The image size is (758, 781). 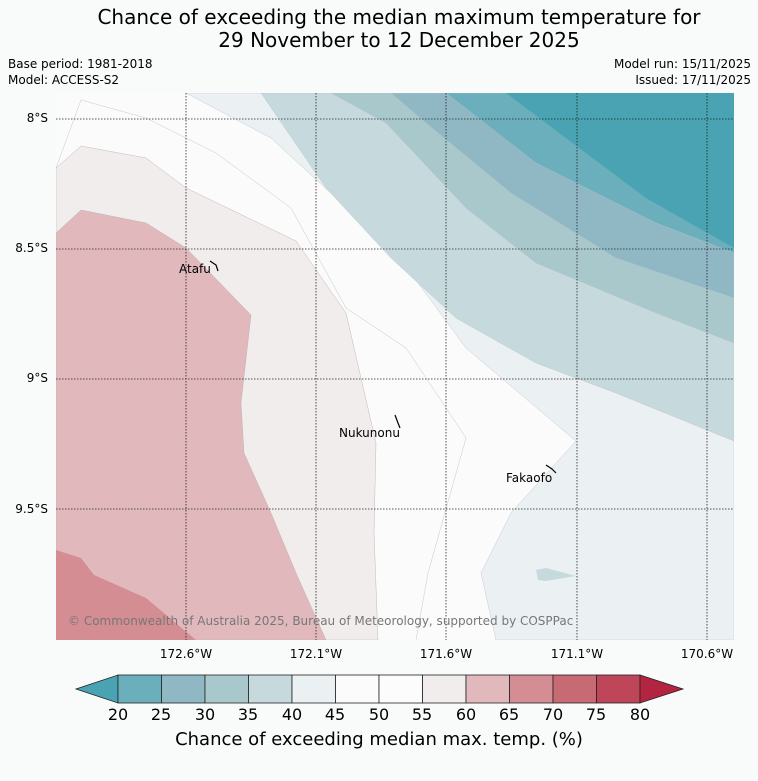 I want to click on meta-right: Model run: 15/11/2025 Issued: 17/11/2025, so click(x=682, y=72).